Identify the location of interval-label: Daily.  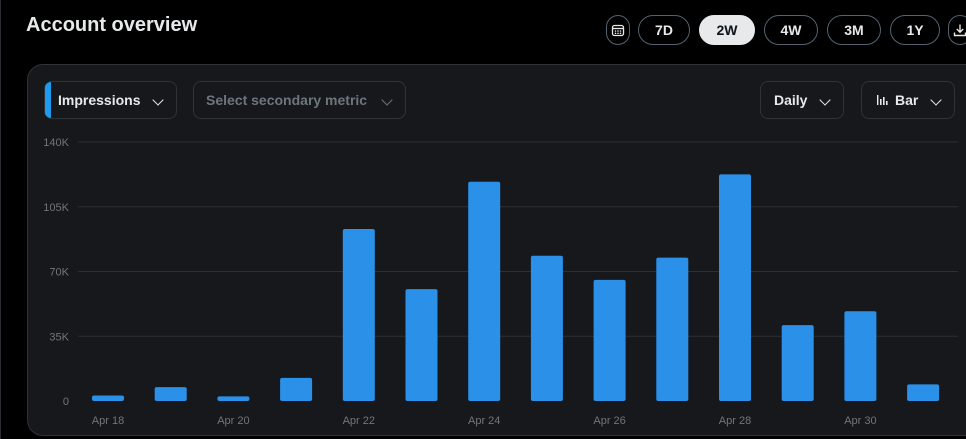
(791, 100).